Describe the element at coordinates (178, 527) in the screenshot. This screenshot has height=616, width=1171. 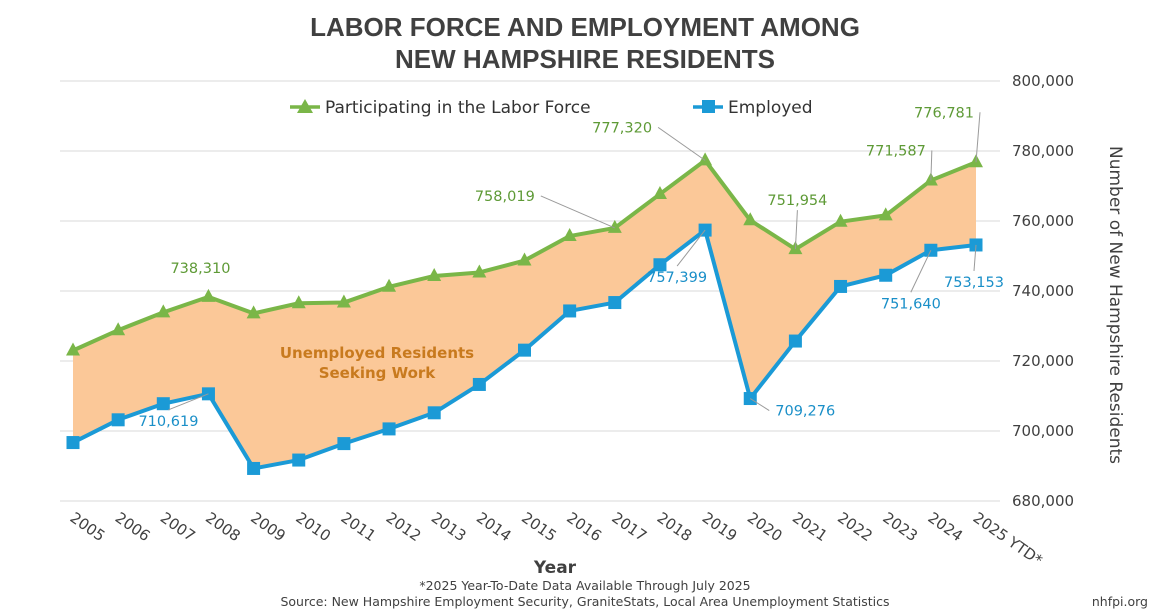
I see `x-tick-label-2: 2007` at that location.